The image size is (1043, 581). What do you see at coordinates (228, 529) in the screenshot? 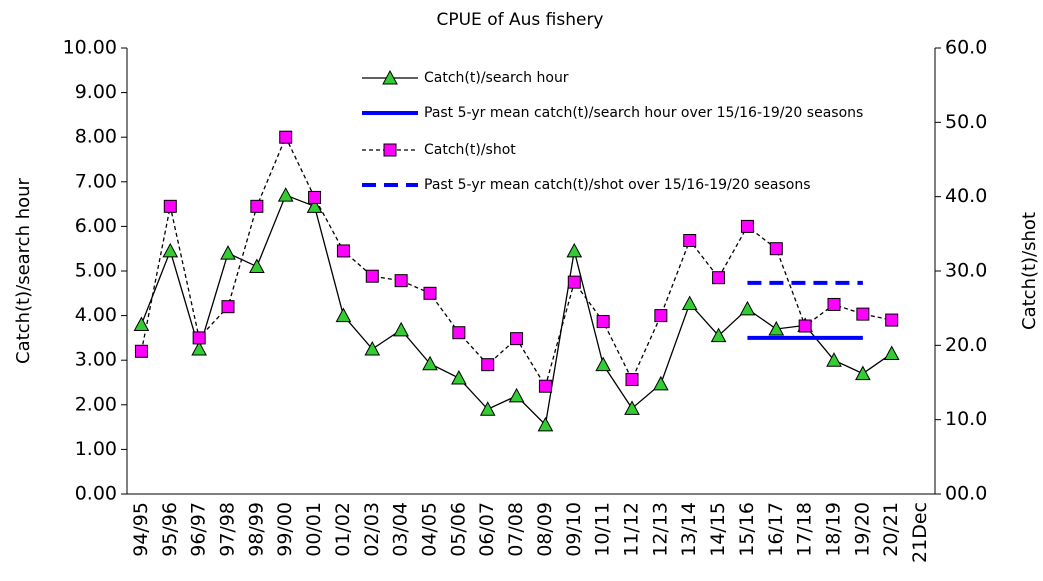
I see `x-tick-label: 97/98` at bounding box center [228, 529].